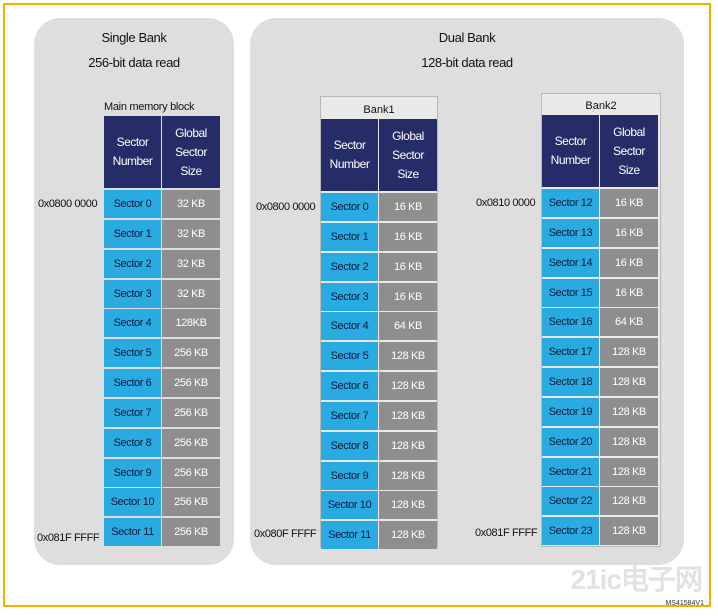 The width and height of the screenshot is (718, 616). What do you see at coordinates (379, 207) in the screenshot?
I see `sector-row: Sector 0 16 KB` at bounding box center [379, 207].